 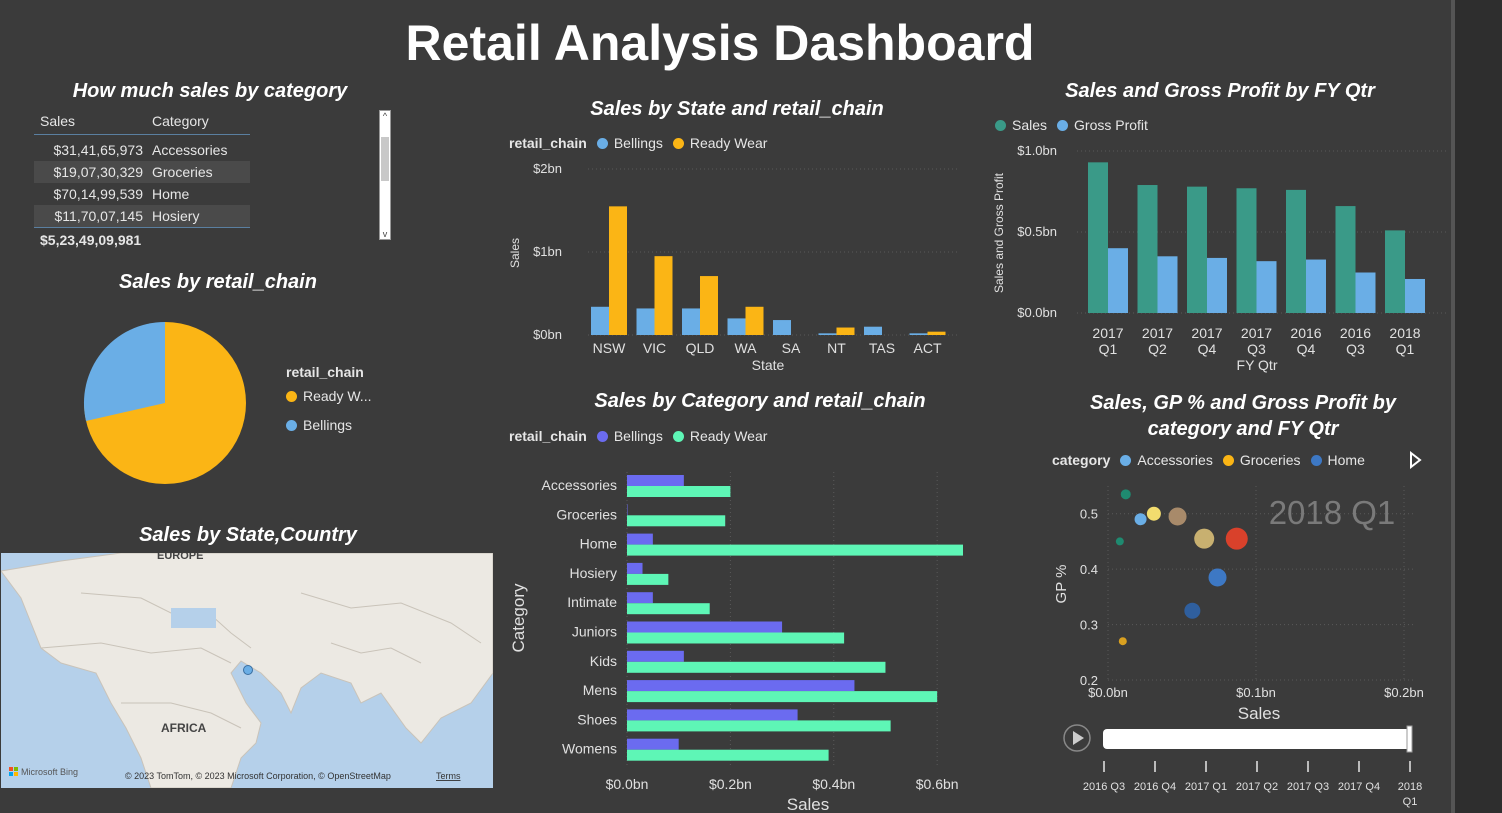 I want to click on legend-label: Home, so click(x=1346, y=460).